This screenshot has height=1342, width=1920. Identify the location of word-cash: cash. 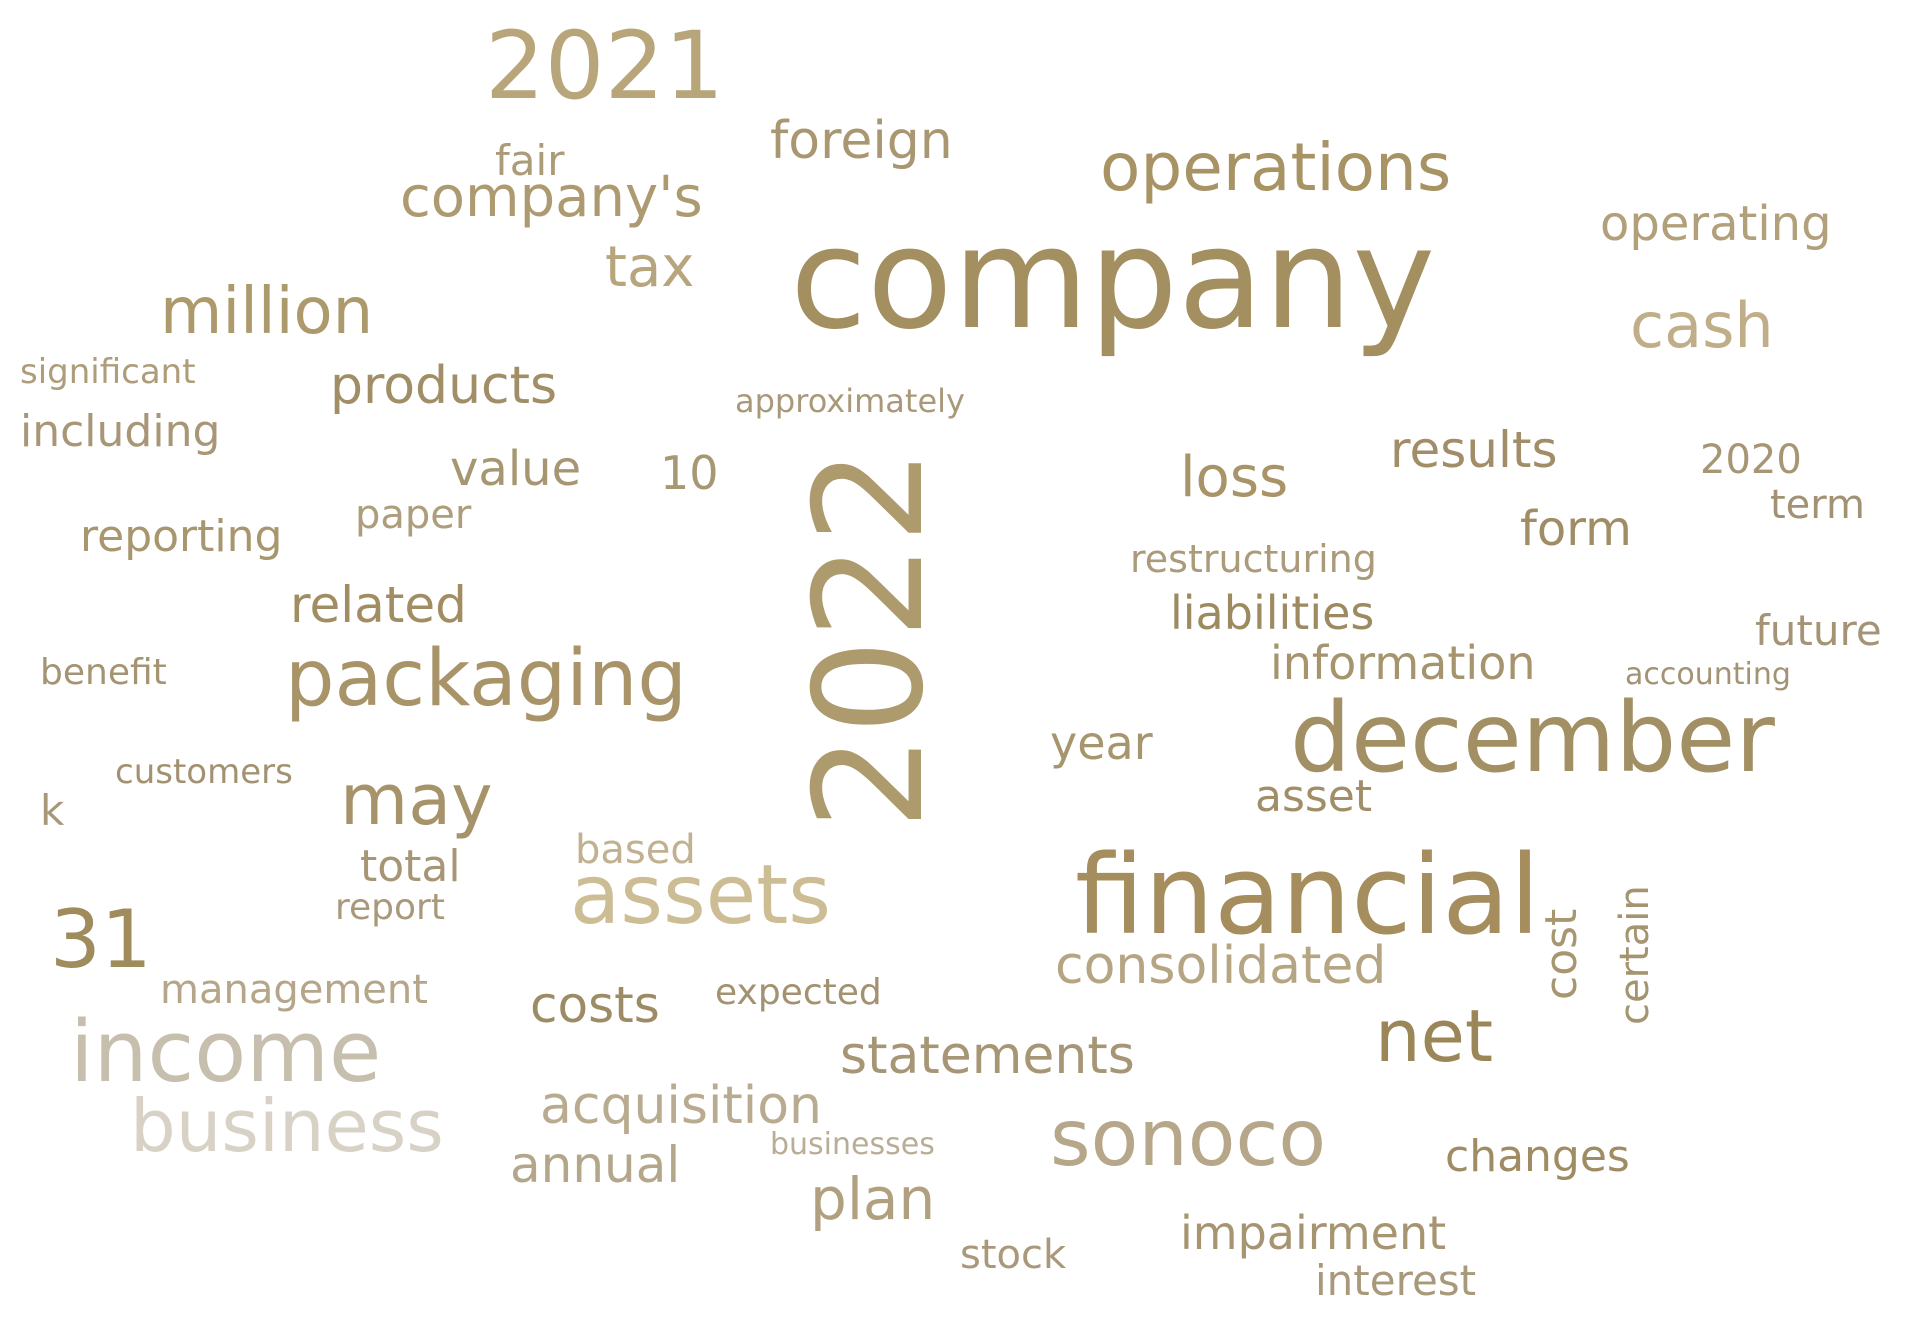
(1702, 325).